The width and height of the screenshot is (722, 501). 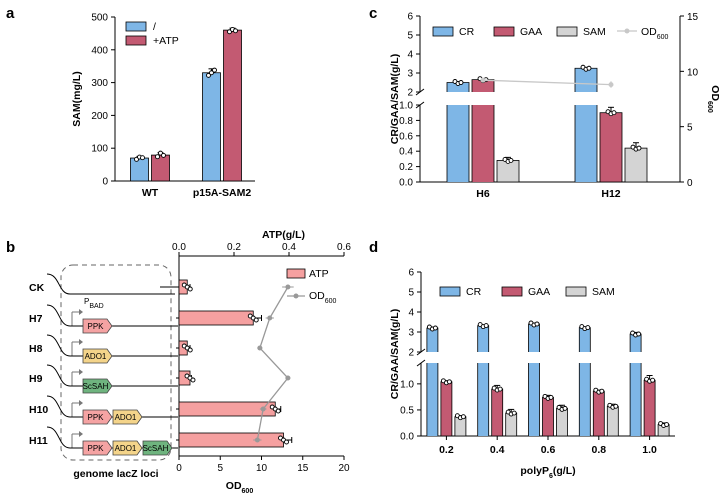 I want to click on x-axis-label-main: polyP, so click(x=534, y=471).